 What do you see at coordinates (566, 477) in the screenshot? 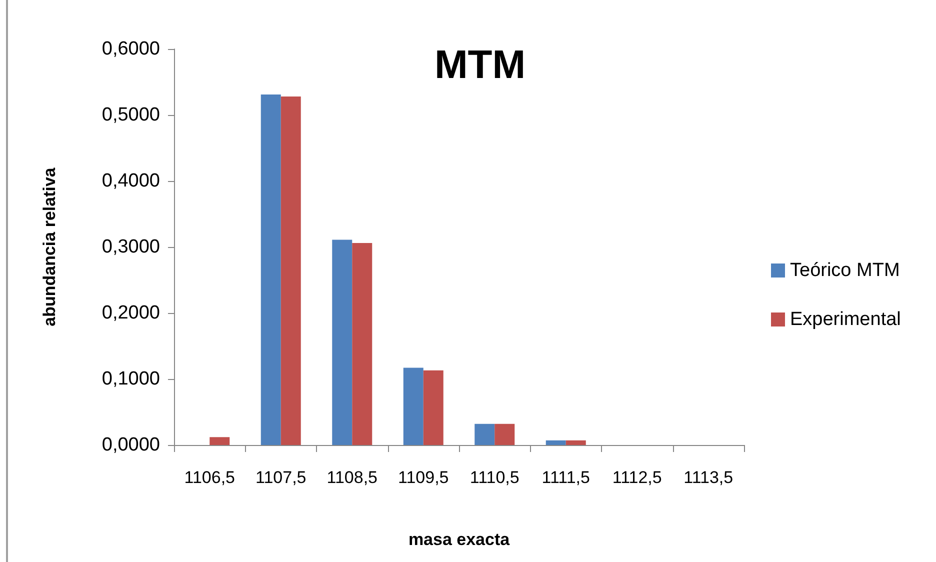
I see `x-tick-label: 1111,5` at bounding box center [566, 477].